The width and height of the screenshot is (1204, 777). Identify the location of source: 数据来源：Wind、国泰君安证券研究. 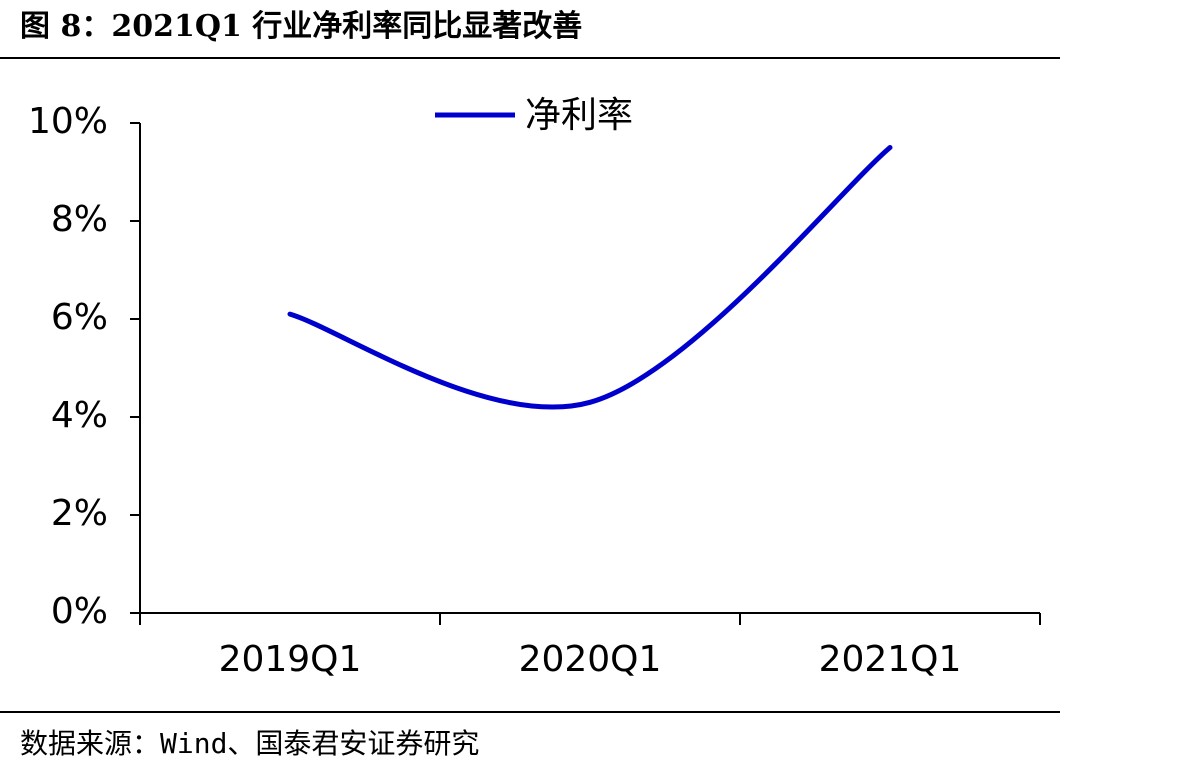
(249, 743).